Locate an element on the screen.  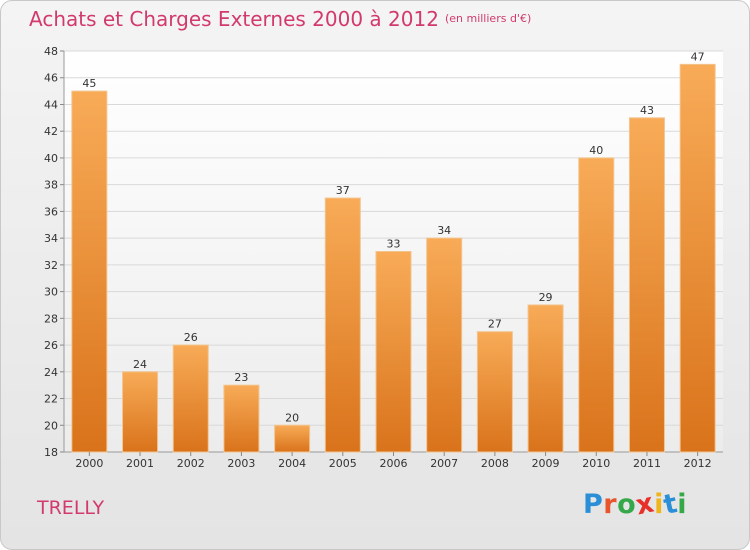
data-label: 27 is located at coordinates (495, 324).